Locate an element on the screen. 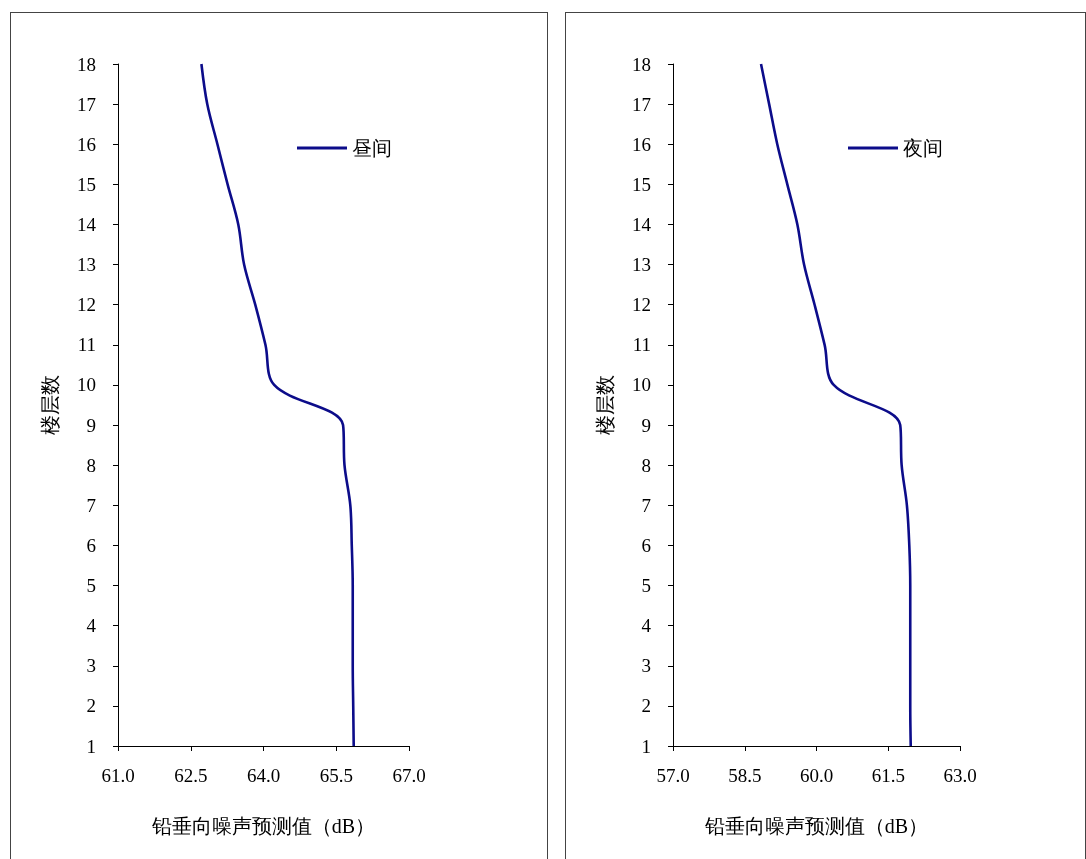 The image size is (1086, 859). x-tick-label: 63.0 is located at coordinates (960, 775).